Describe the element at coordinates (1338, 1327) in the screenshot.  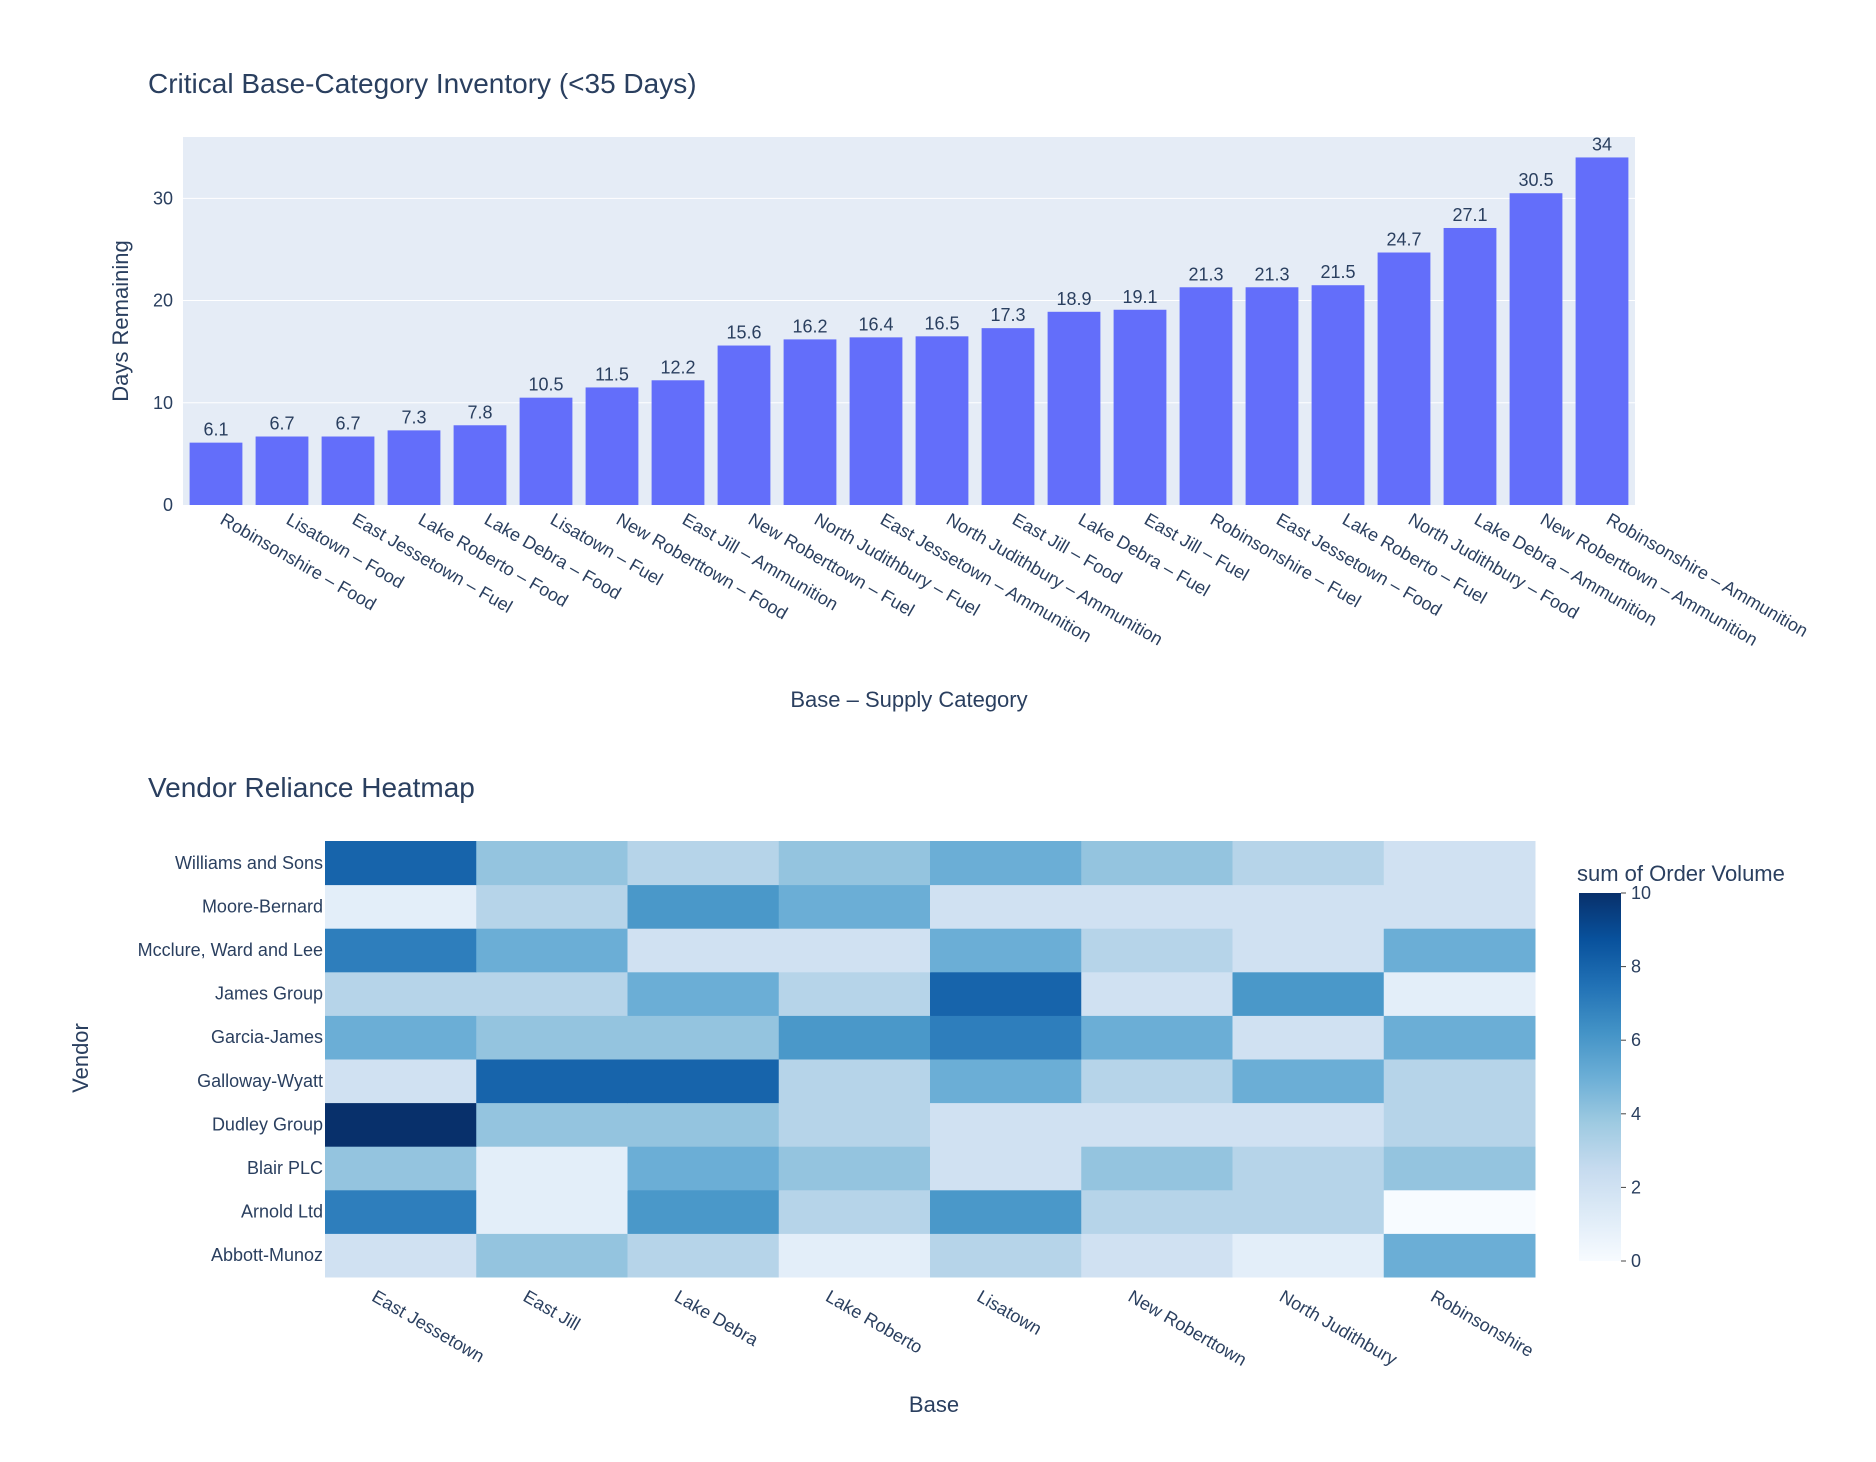
I see `heatmap-x-tick-label: North Judithbury` at that location.